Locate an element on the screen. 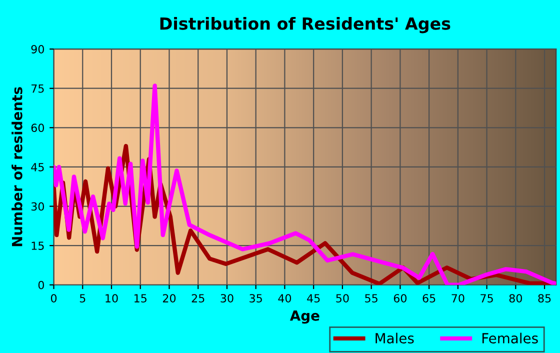 Image resolution: width=560 pixels, height=353 pixels. x-tick-label: 85 is located at coordinates (544, 298).